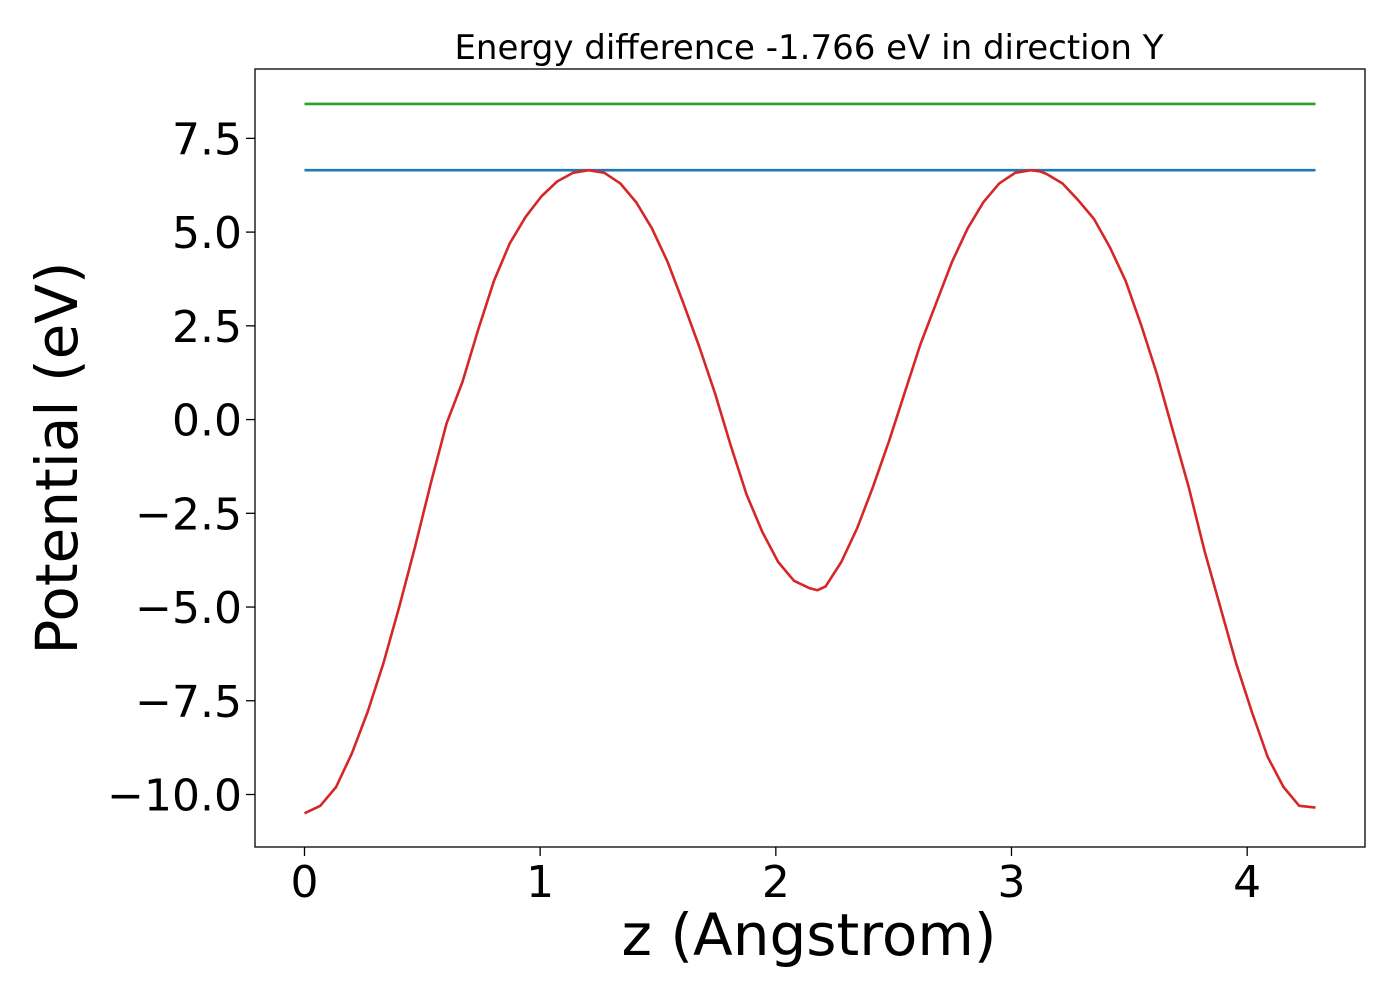 This screenshot has width=1400, height=1000. What do you see at coordinates (207, 327) in the screenshot?
I see `y-tick-label: 2.5` at bounding box center [207, 327].